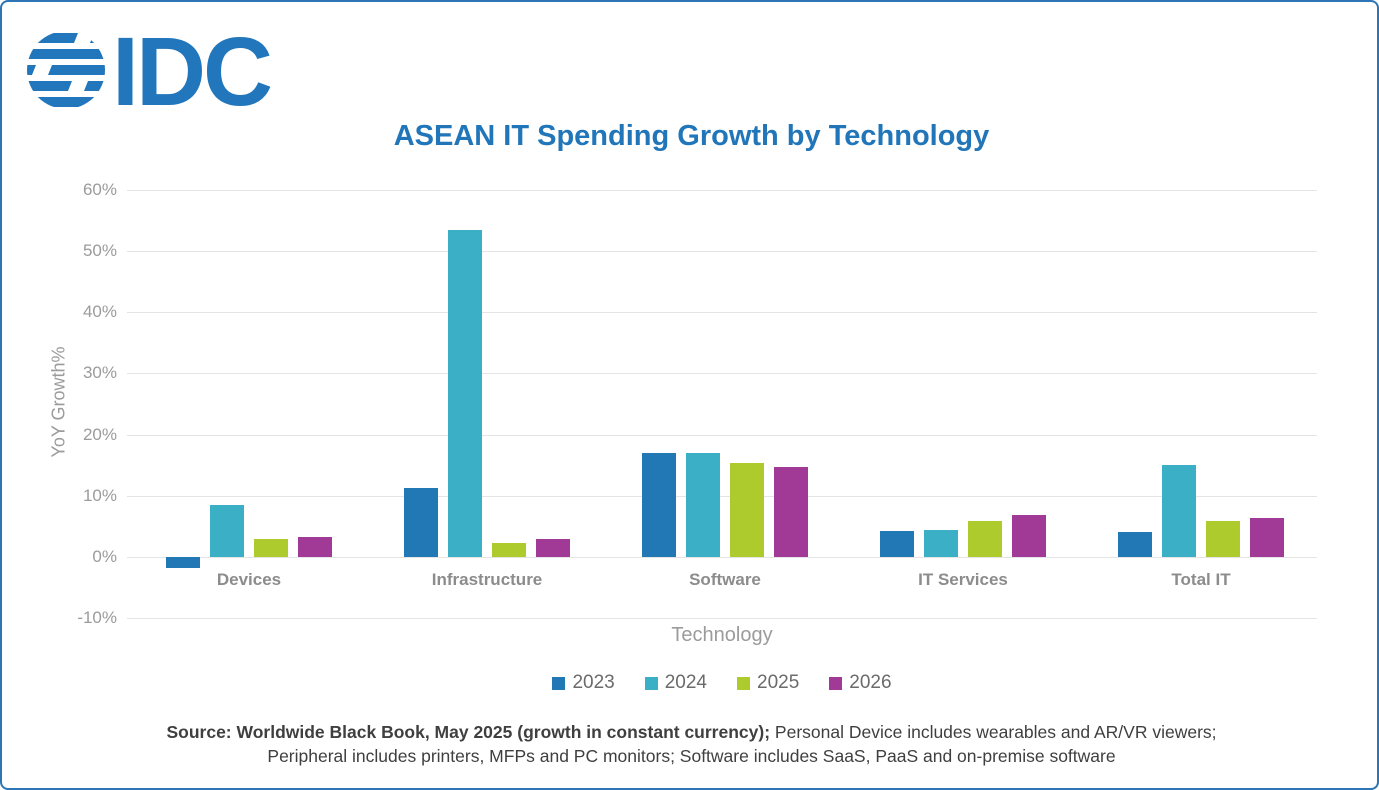 The width and height of the screenshot is (1379, 790). Describe the element at coordinates (870, 682) in the screenshot. I see `legend-label: 2026` at that location.